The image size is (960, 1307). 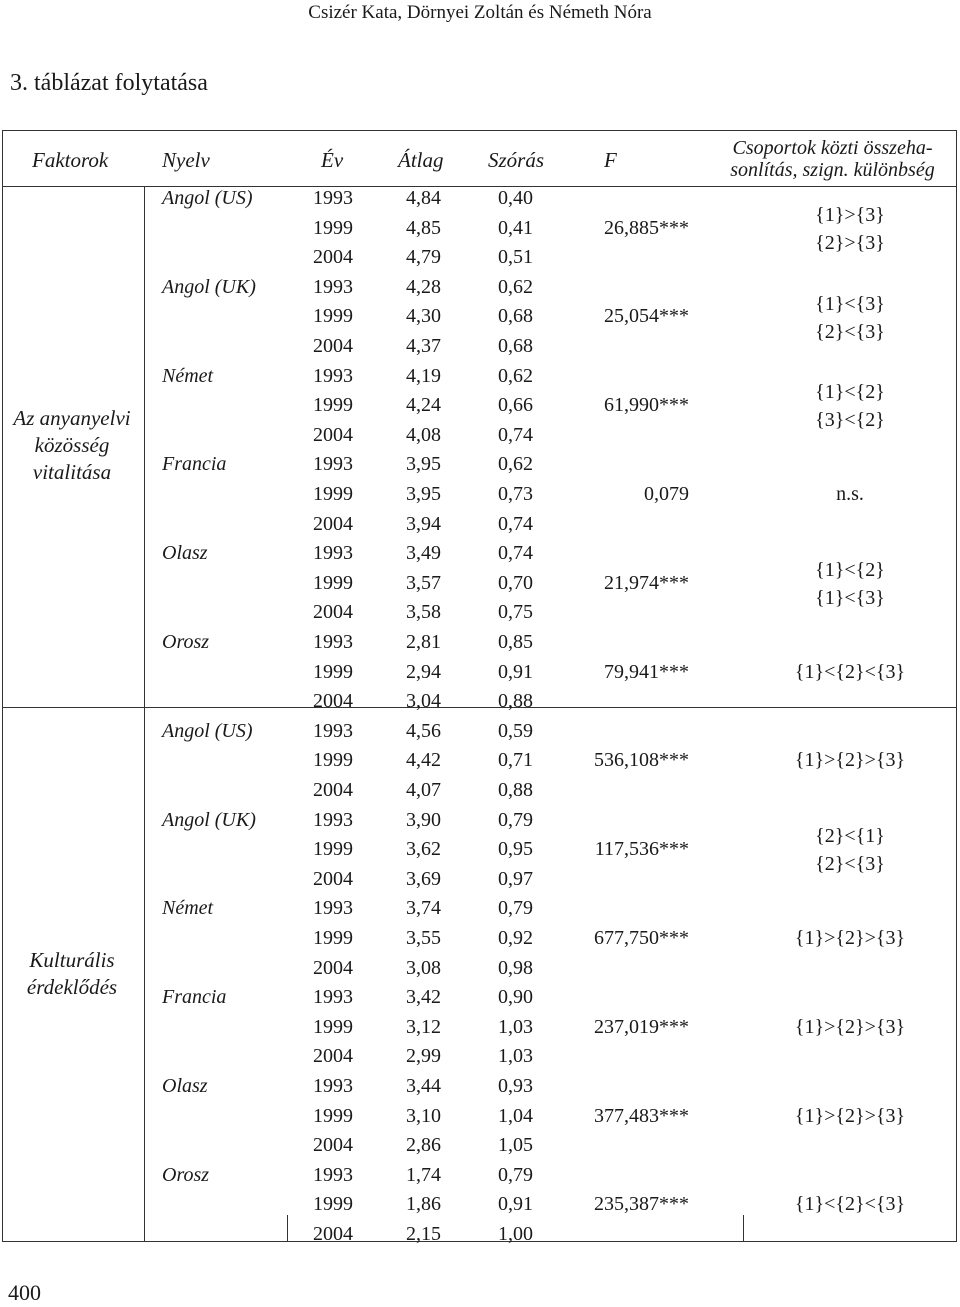 I want to click on sd-cell: 0,97, so click(x=515, y=878).